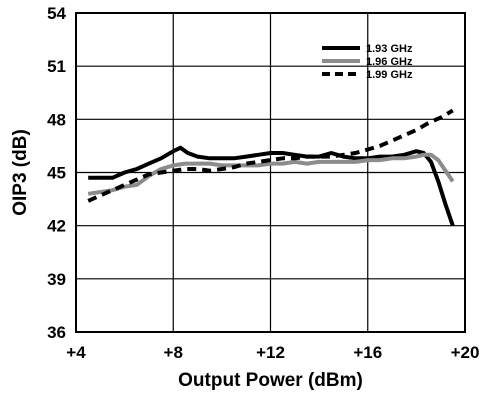 Image resolution: width=484 pixels, height=398 pixels. What do you see at coordinates (56, 226) in the screenshot?
I see `y-tick-label: 42` at bounding box center [56, 226].